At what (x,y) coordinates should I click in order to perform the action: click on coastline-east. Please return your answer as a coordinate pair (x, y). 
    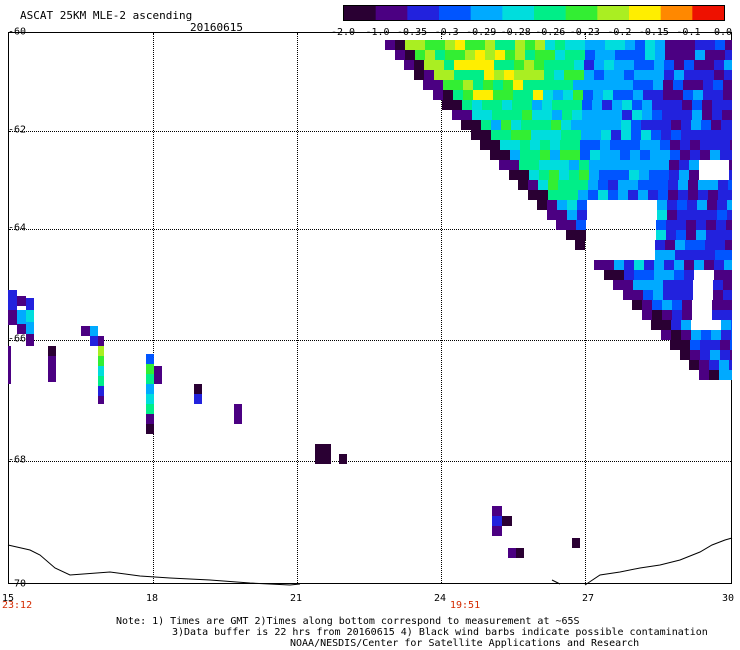
    Looking at the image, I should click on (658, 561).